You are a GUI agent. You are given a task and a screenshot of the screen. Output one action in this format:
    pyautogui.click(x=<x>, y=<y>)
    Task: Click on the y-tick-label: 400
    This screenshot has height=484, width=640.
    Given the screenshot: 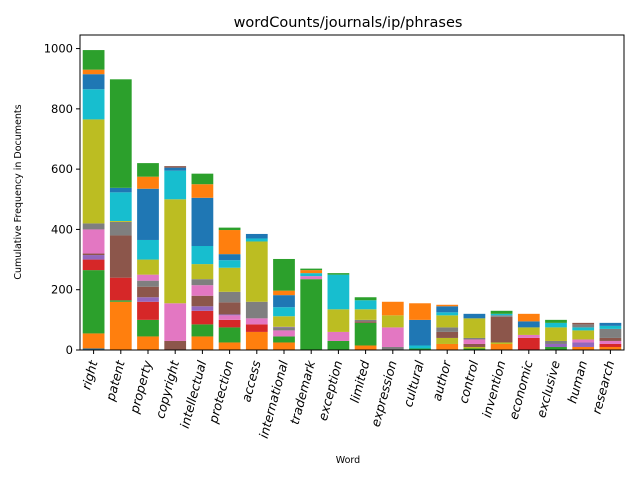 What is the action you would take?
    pyautogui.click(x=62, y=229)
    